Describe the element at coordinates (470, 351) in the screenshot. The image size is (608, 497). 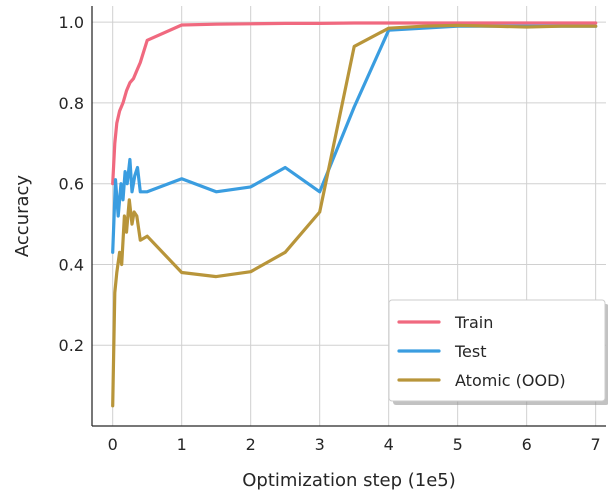
I see `legend-label-test: Test` at that location.